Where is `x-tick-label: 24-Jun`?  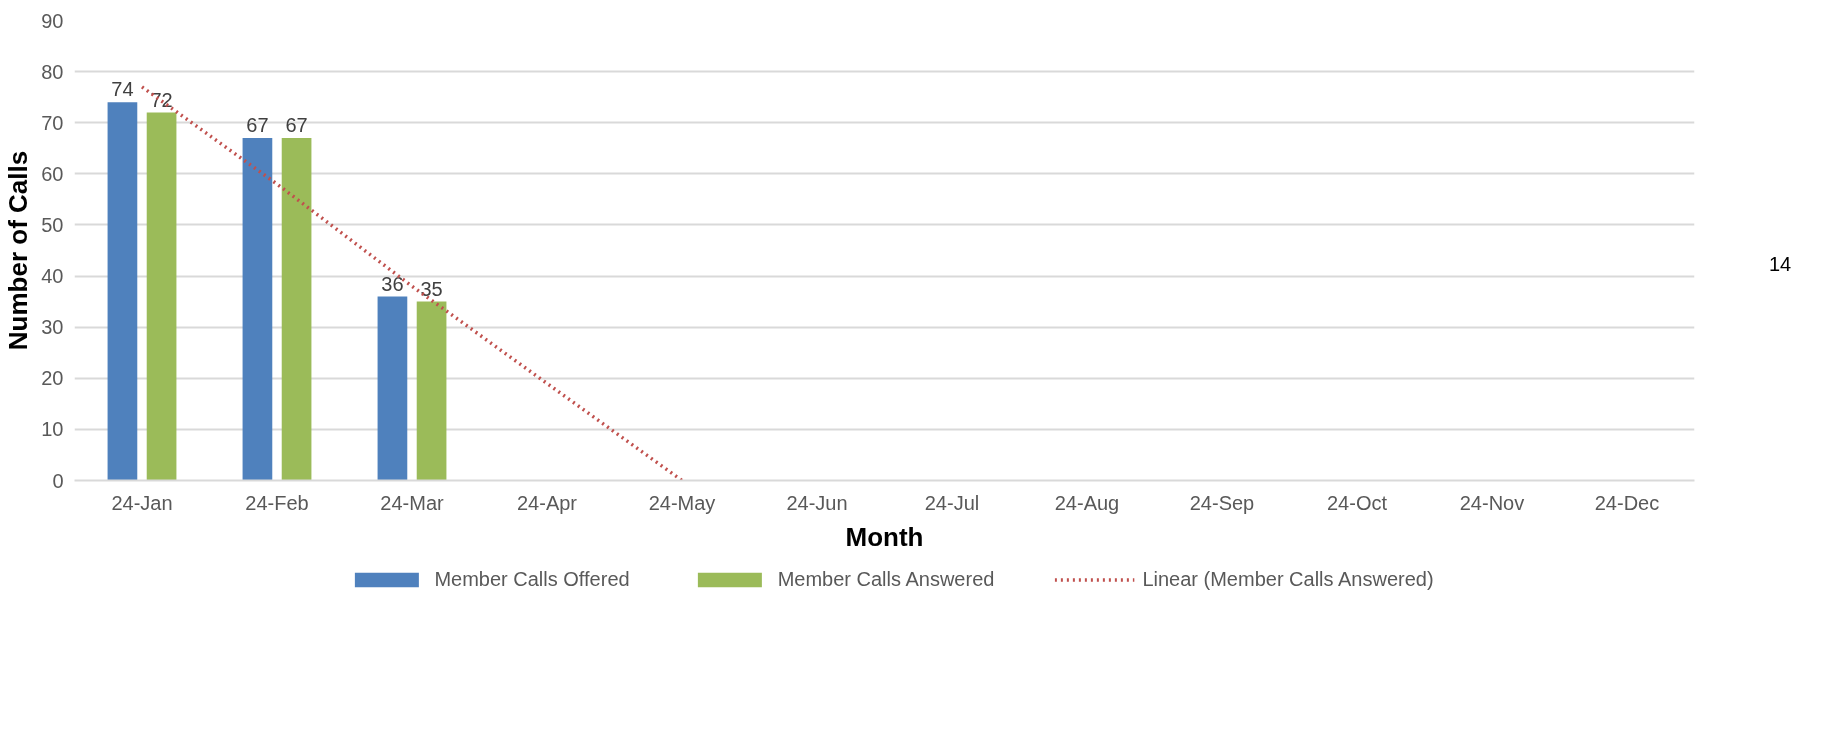
x-tick-label: 24-Jun is located at coordinates (817, 502).